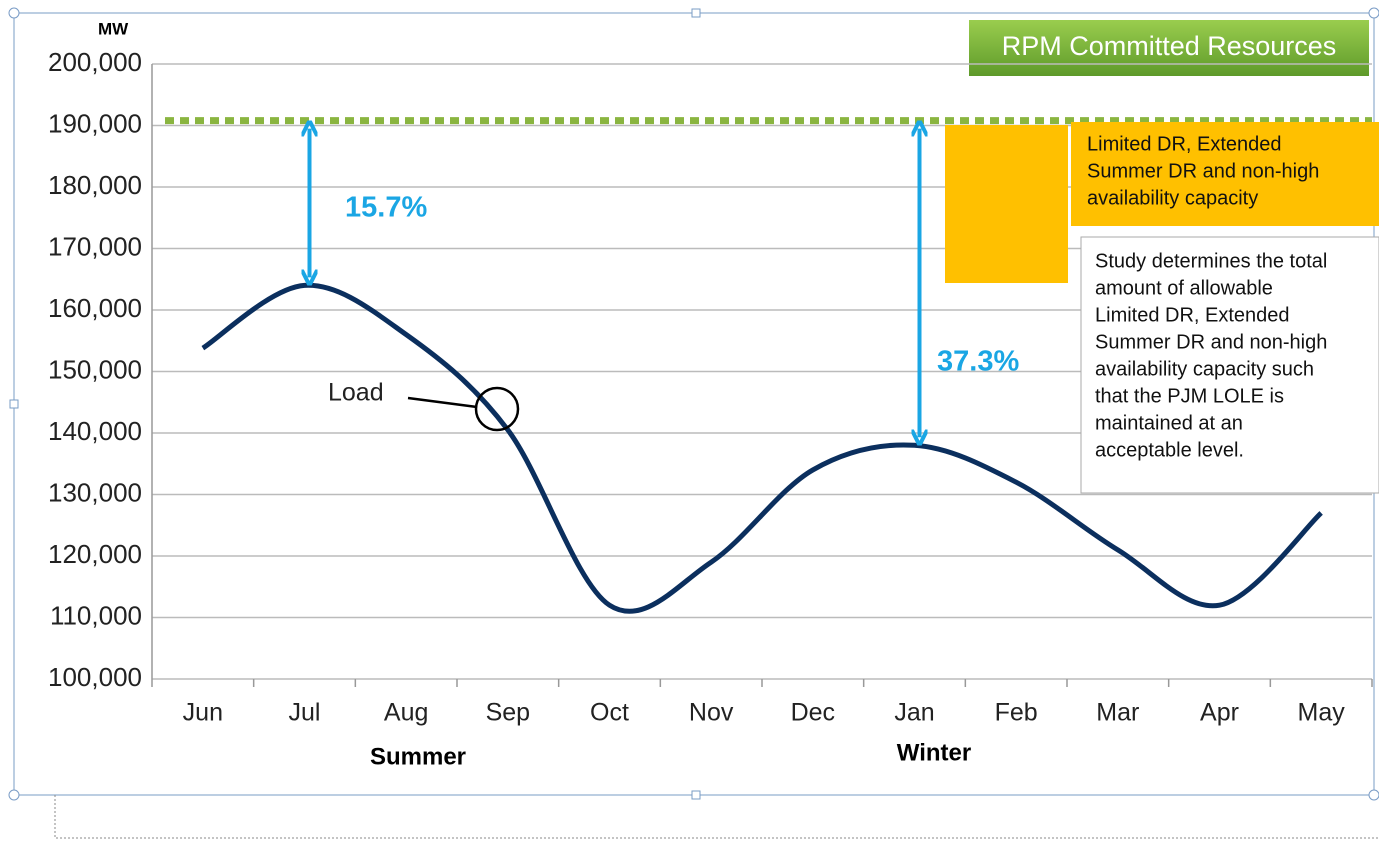  Describe the element at coordinates (95, 123) in the screenshot. I see `y-tick-label: 190,000` at that location.